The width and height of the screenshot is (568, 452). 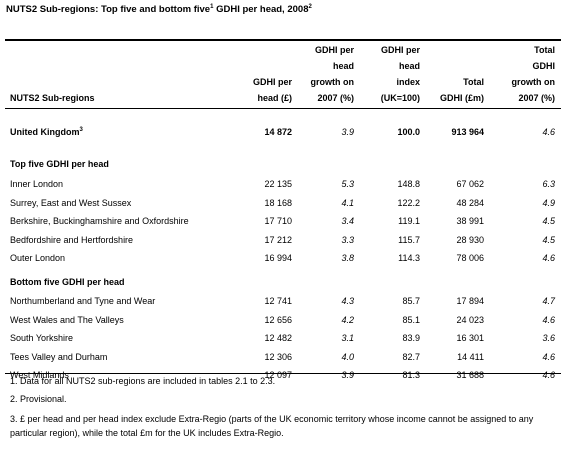 I want to click on per-head-index: 122.2, so click(x=408, y=202).